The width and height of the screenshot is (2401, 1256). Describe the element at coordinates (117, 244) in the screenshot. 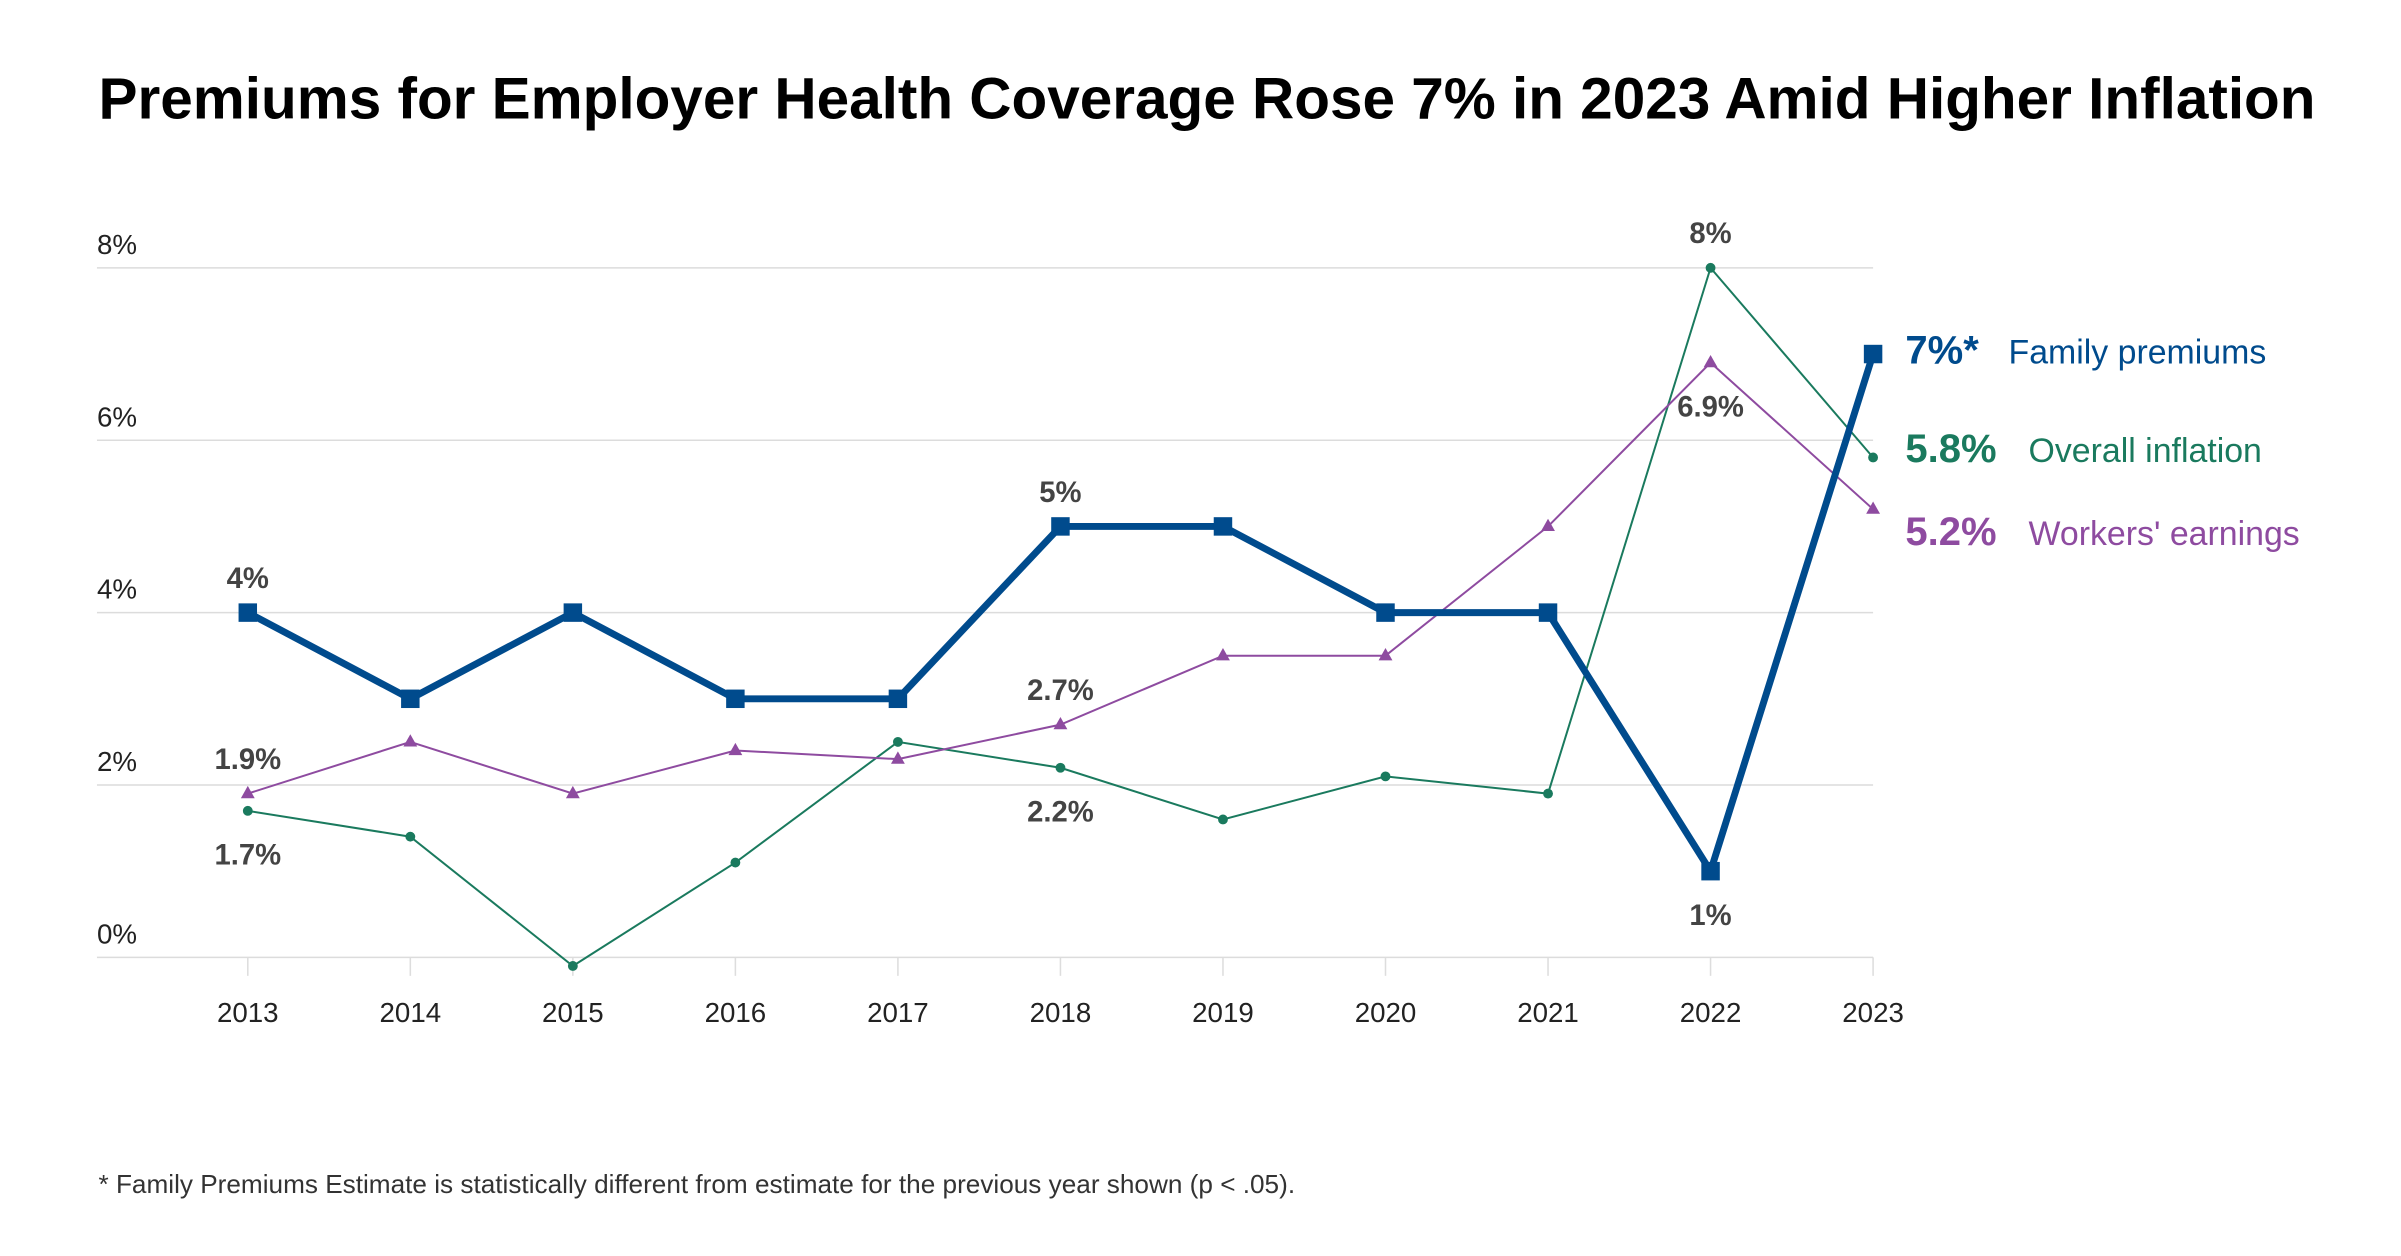

I see `y-tick-label: 8%` at that location.